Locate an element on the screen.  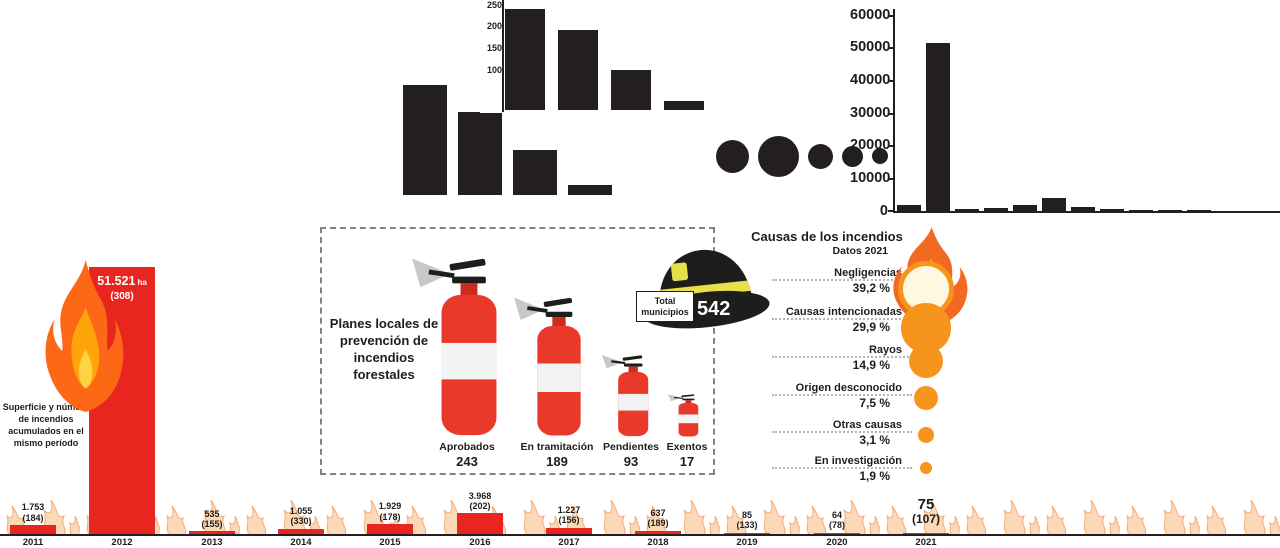
cause-pct: 39,2 % is located at coordinates (871, 288).